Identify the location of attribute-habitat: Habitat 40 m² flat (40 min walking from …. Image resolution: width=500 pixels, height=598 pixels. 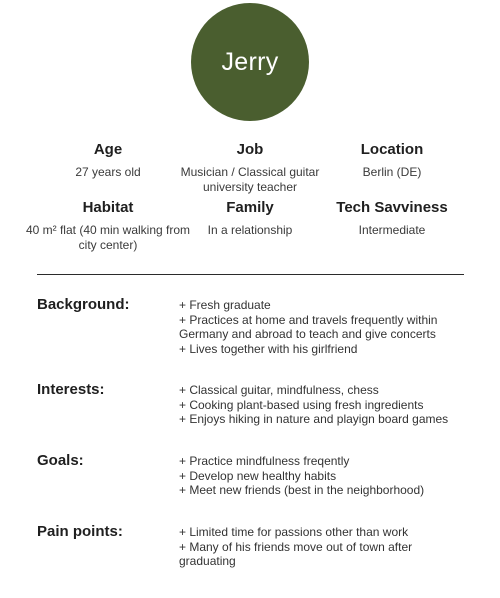
(108, 225).